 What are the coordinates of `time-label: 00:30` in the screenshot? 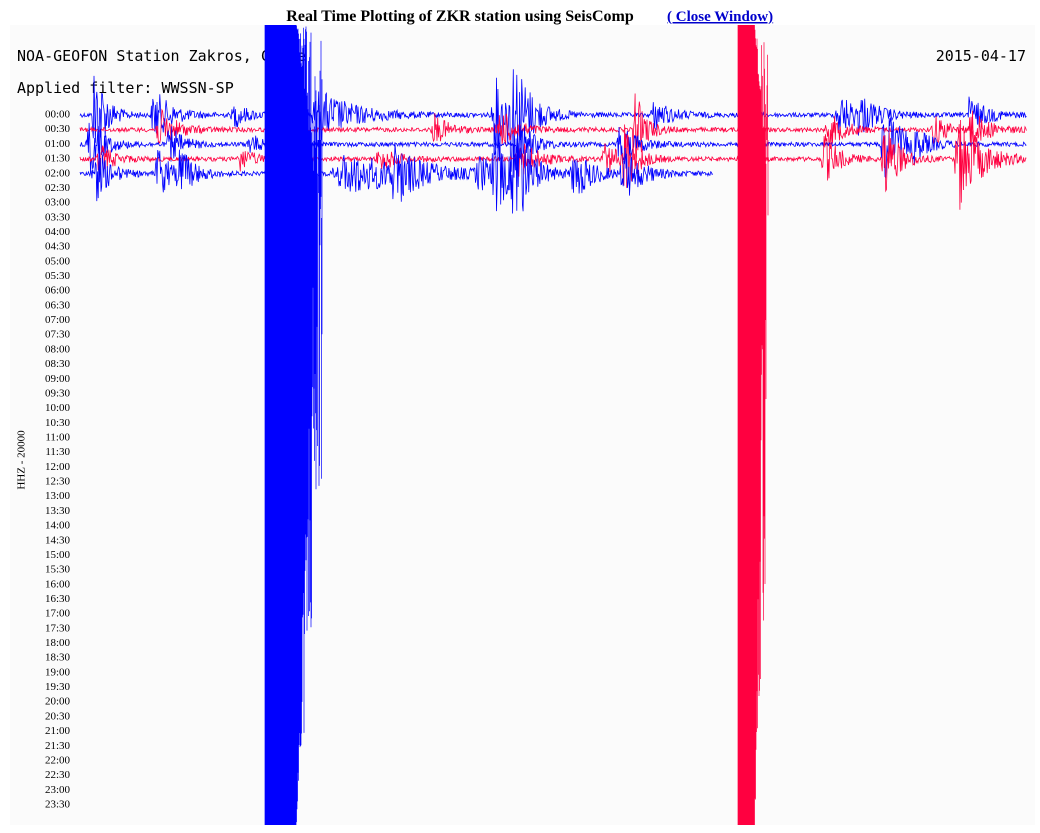 It's located at (58, 129).